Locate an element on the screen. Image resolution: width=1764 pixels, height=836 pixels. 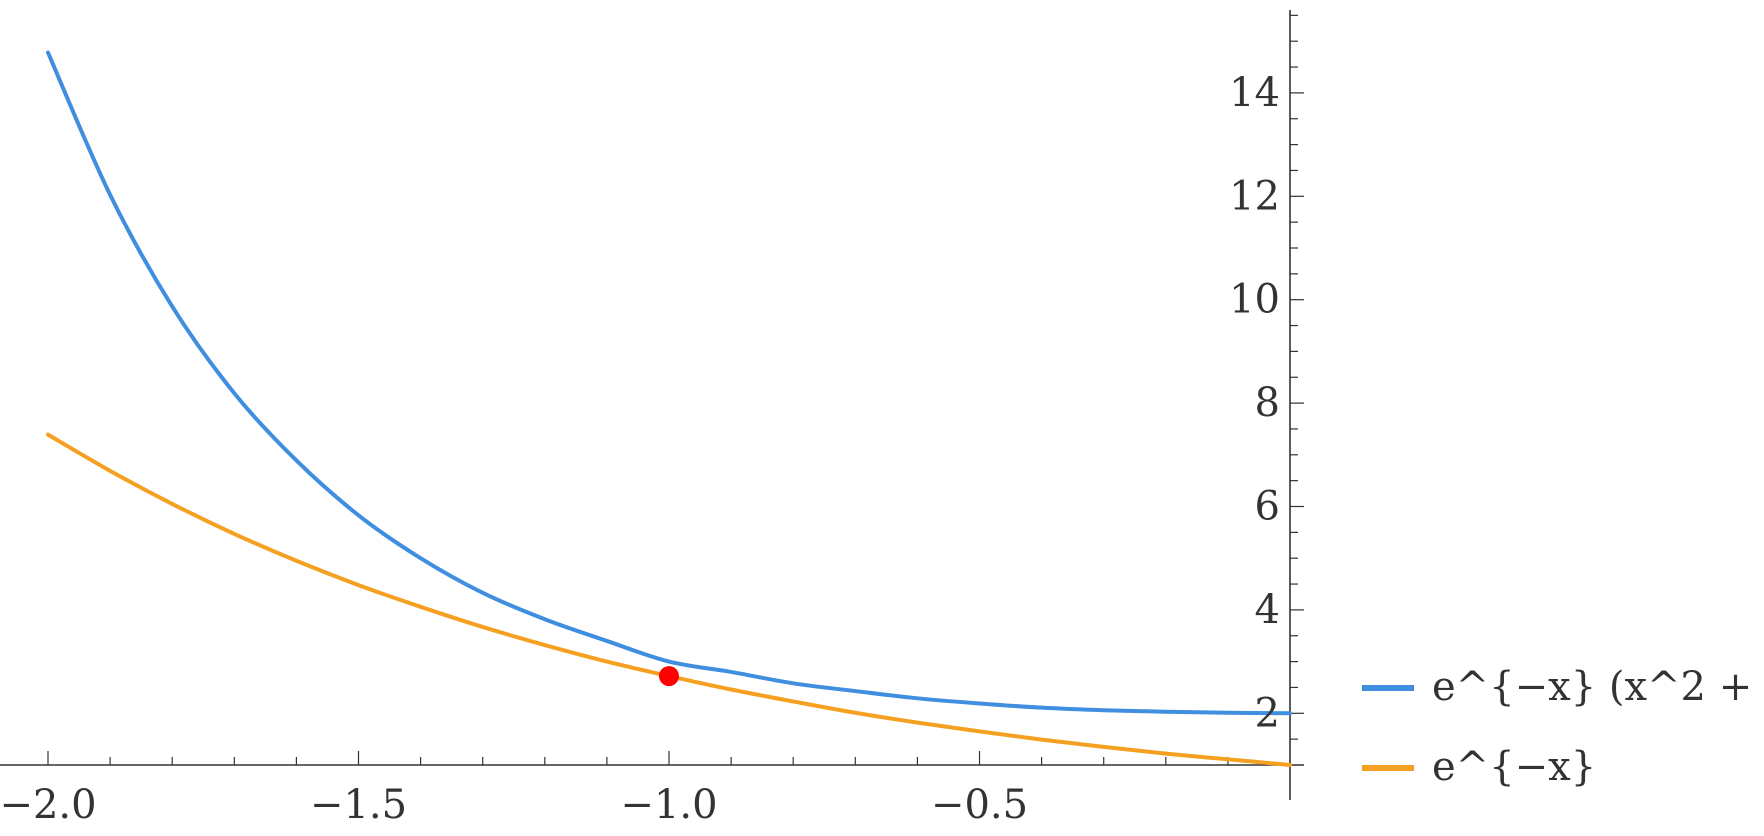
y-tick-label: 14 is located at coordinates (1254, 93).